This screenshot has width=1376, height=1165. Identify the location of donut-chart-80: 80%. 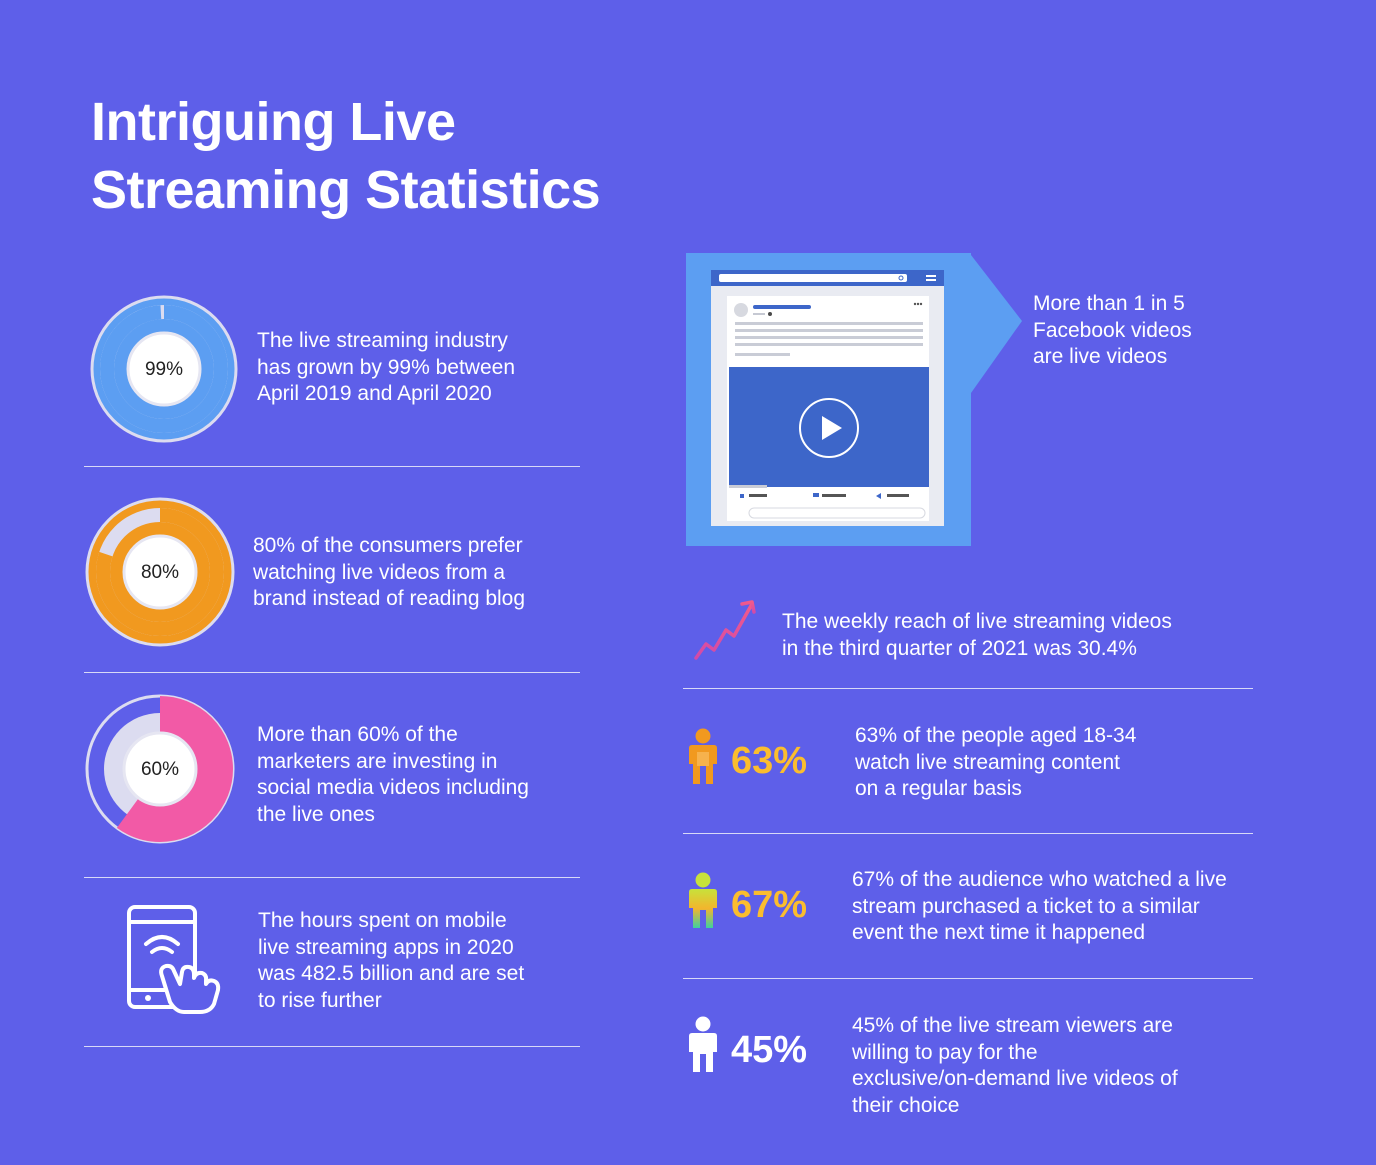
(160, 572).